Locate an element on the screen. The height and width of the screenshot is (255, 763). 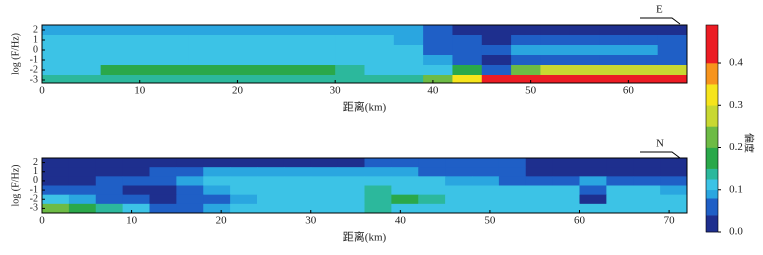
y-tick-label: -2 is located at coordinates (34, 199).